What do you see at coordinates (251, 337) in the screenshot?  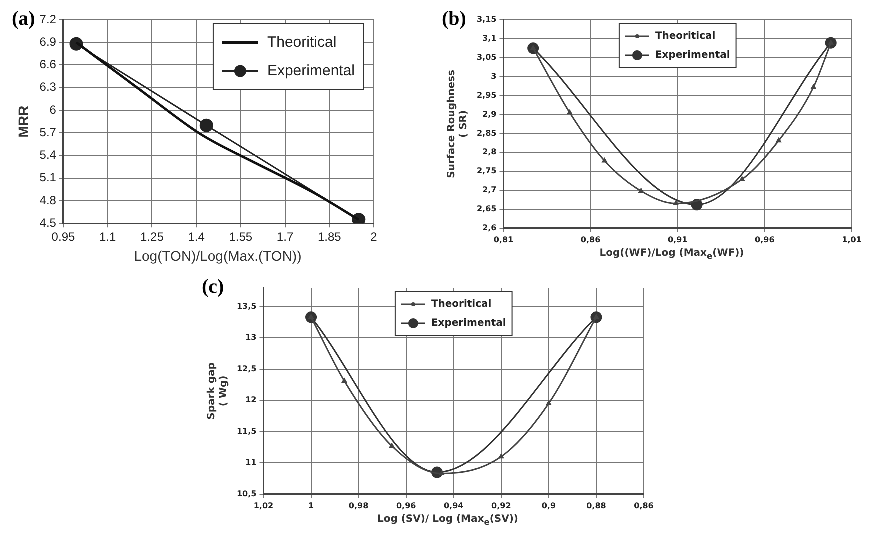 I see `y-tick-label: 13` at bounding box center [251, 337].